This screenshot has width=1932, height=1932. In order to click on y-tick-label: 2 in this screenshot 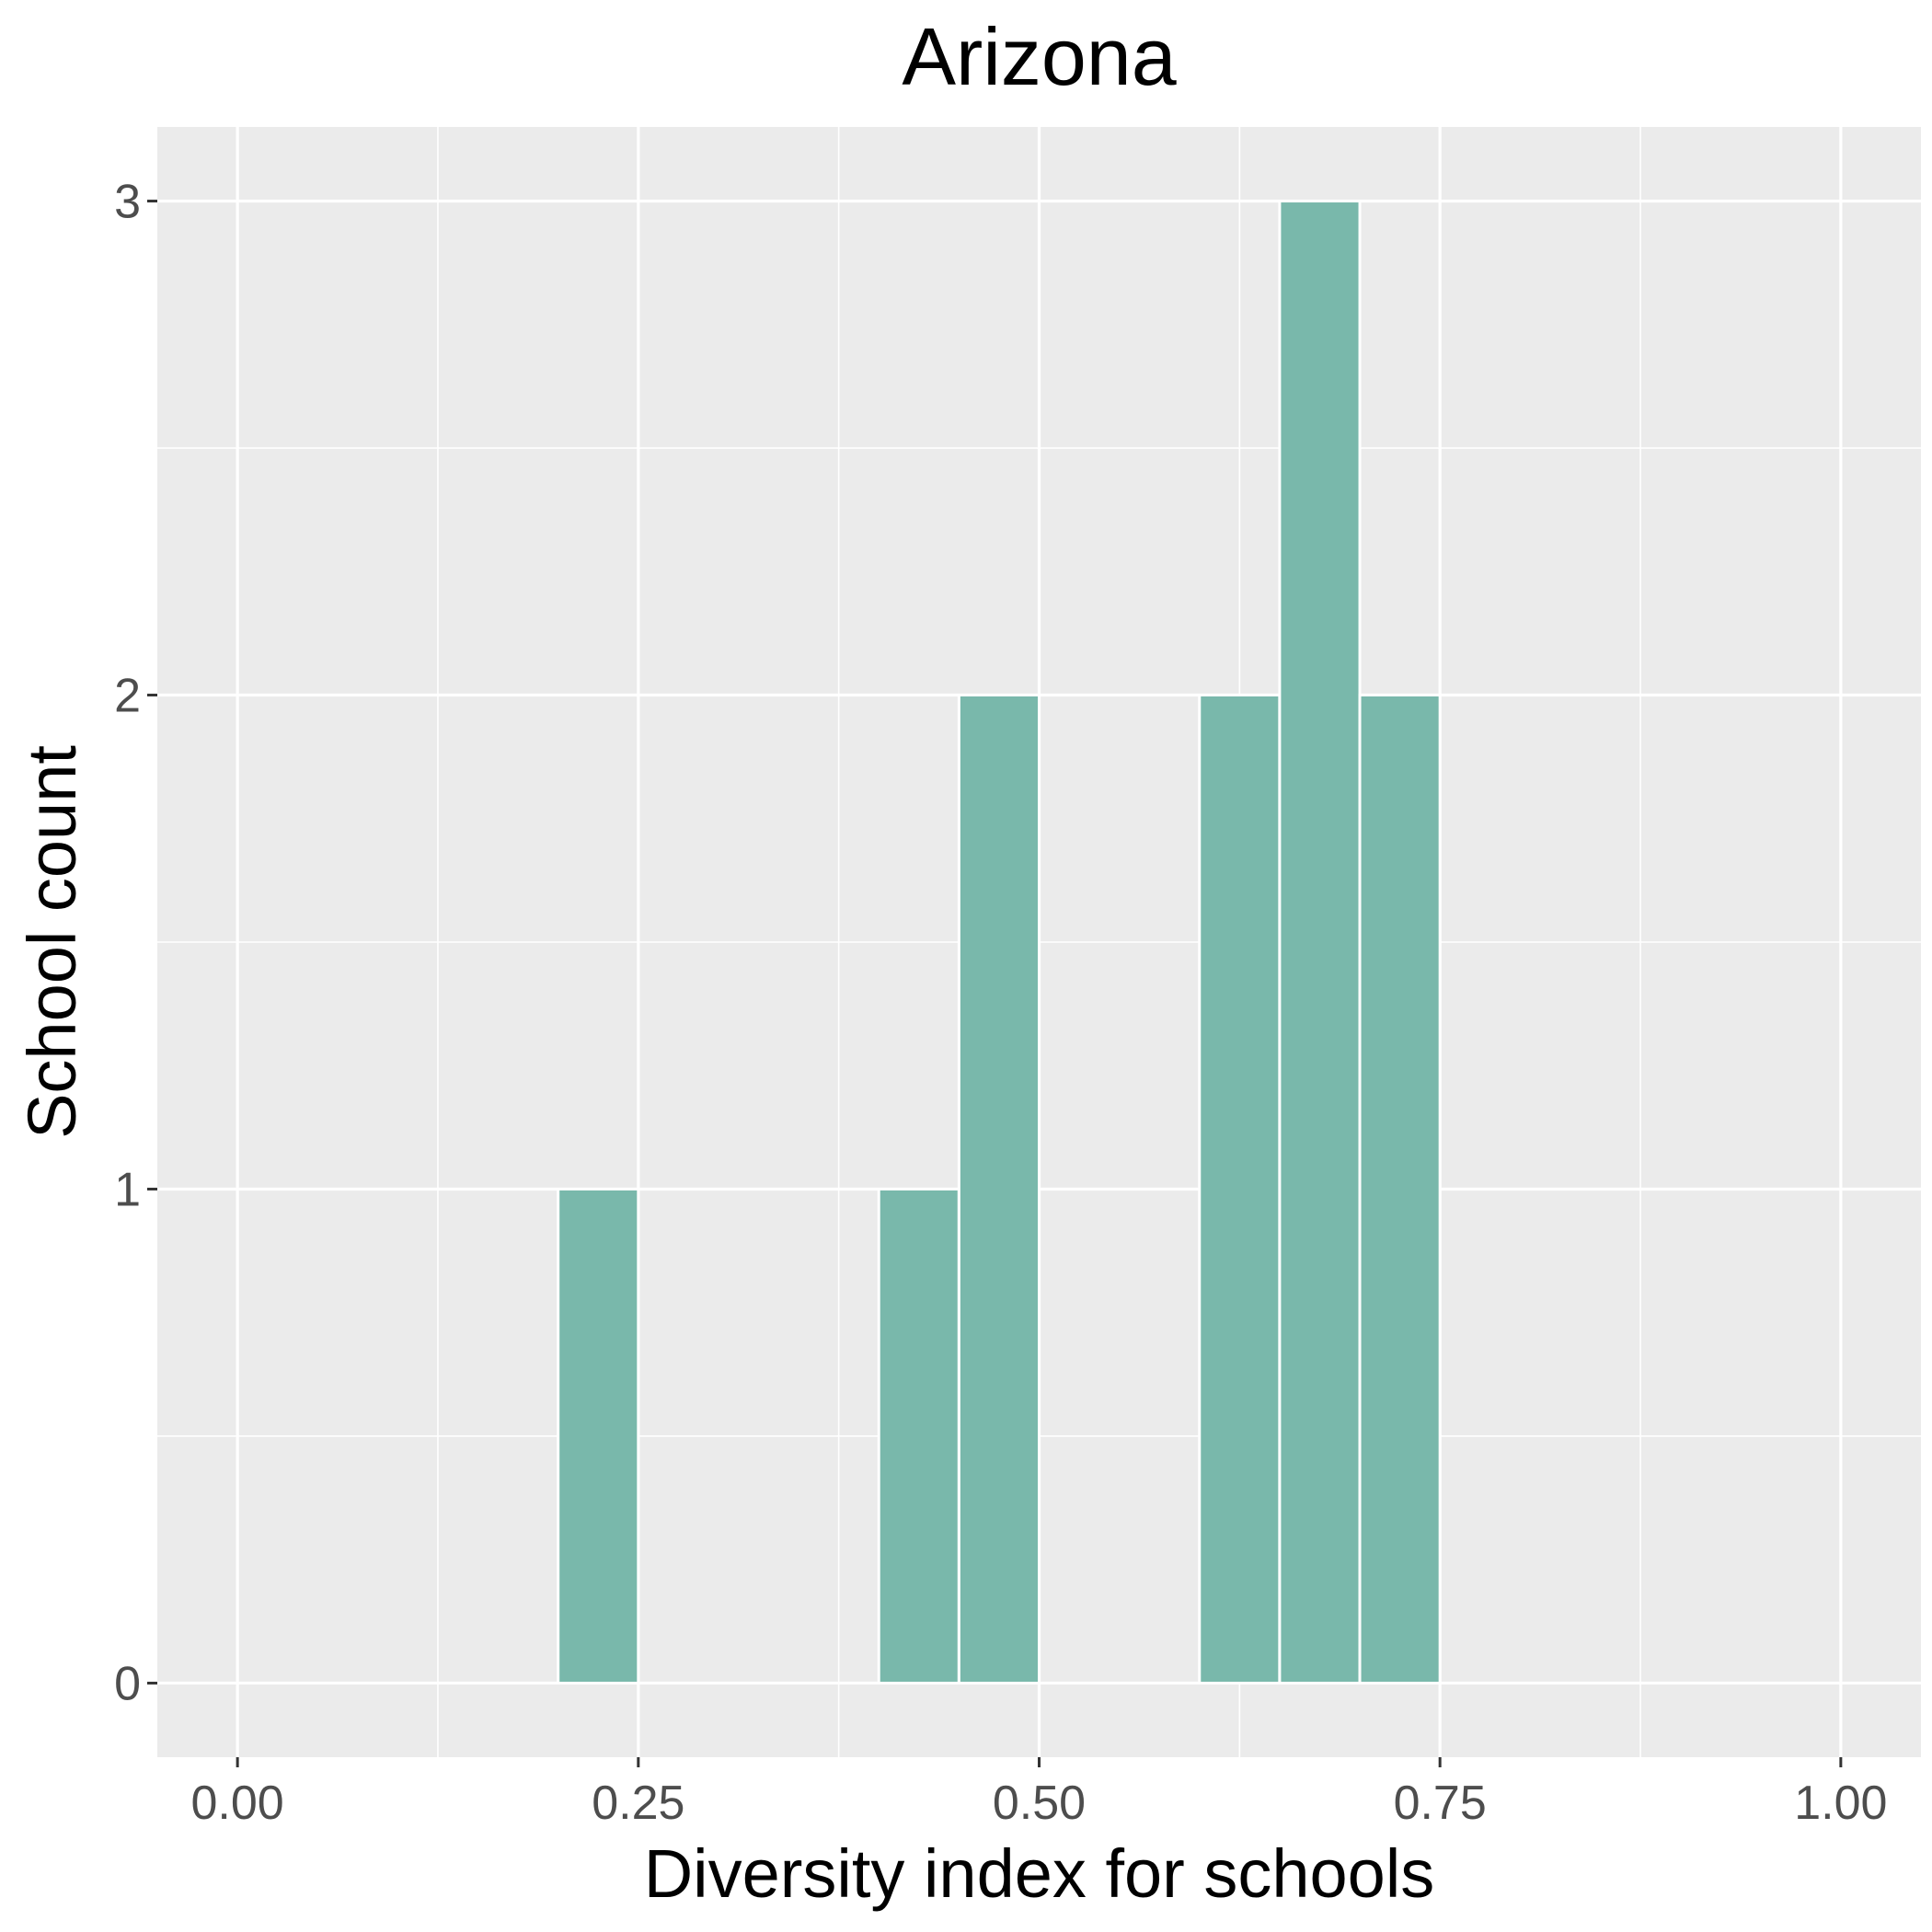, I will do `click(127, 696)`.